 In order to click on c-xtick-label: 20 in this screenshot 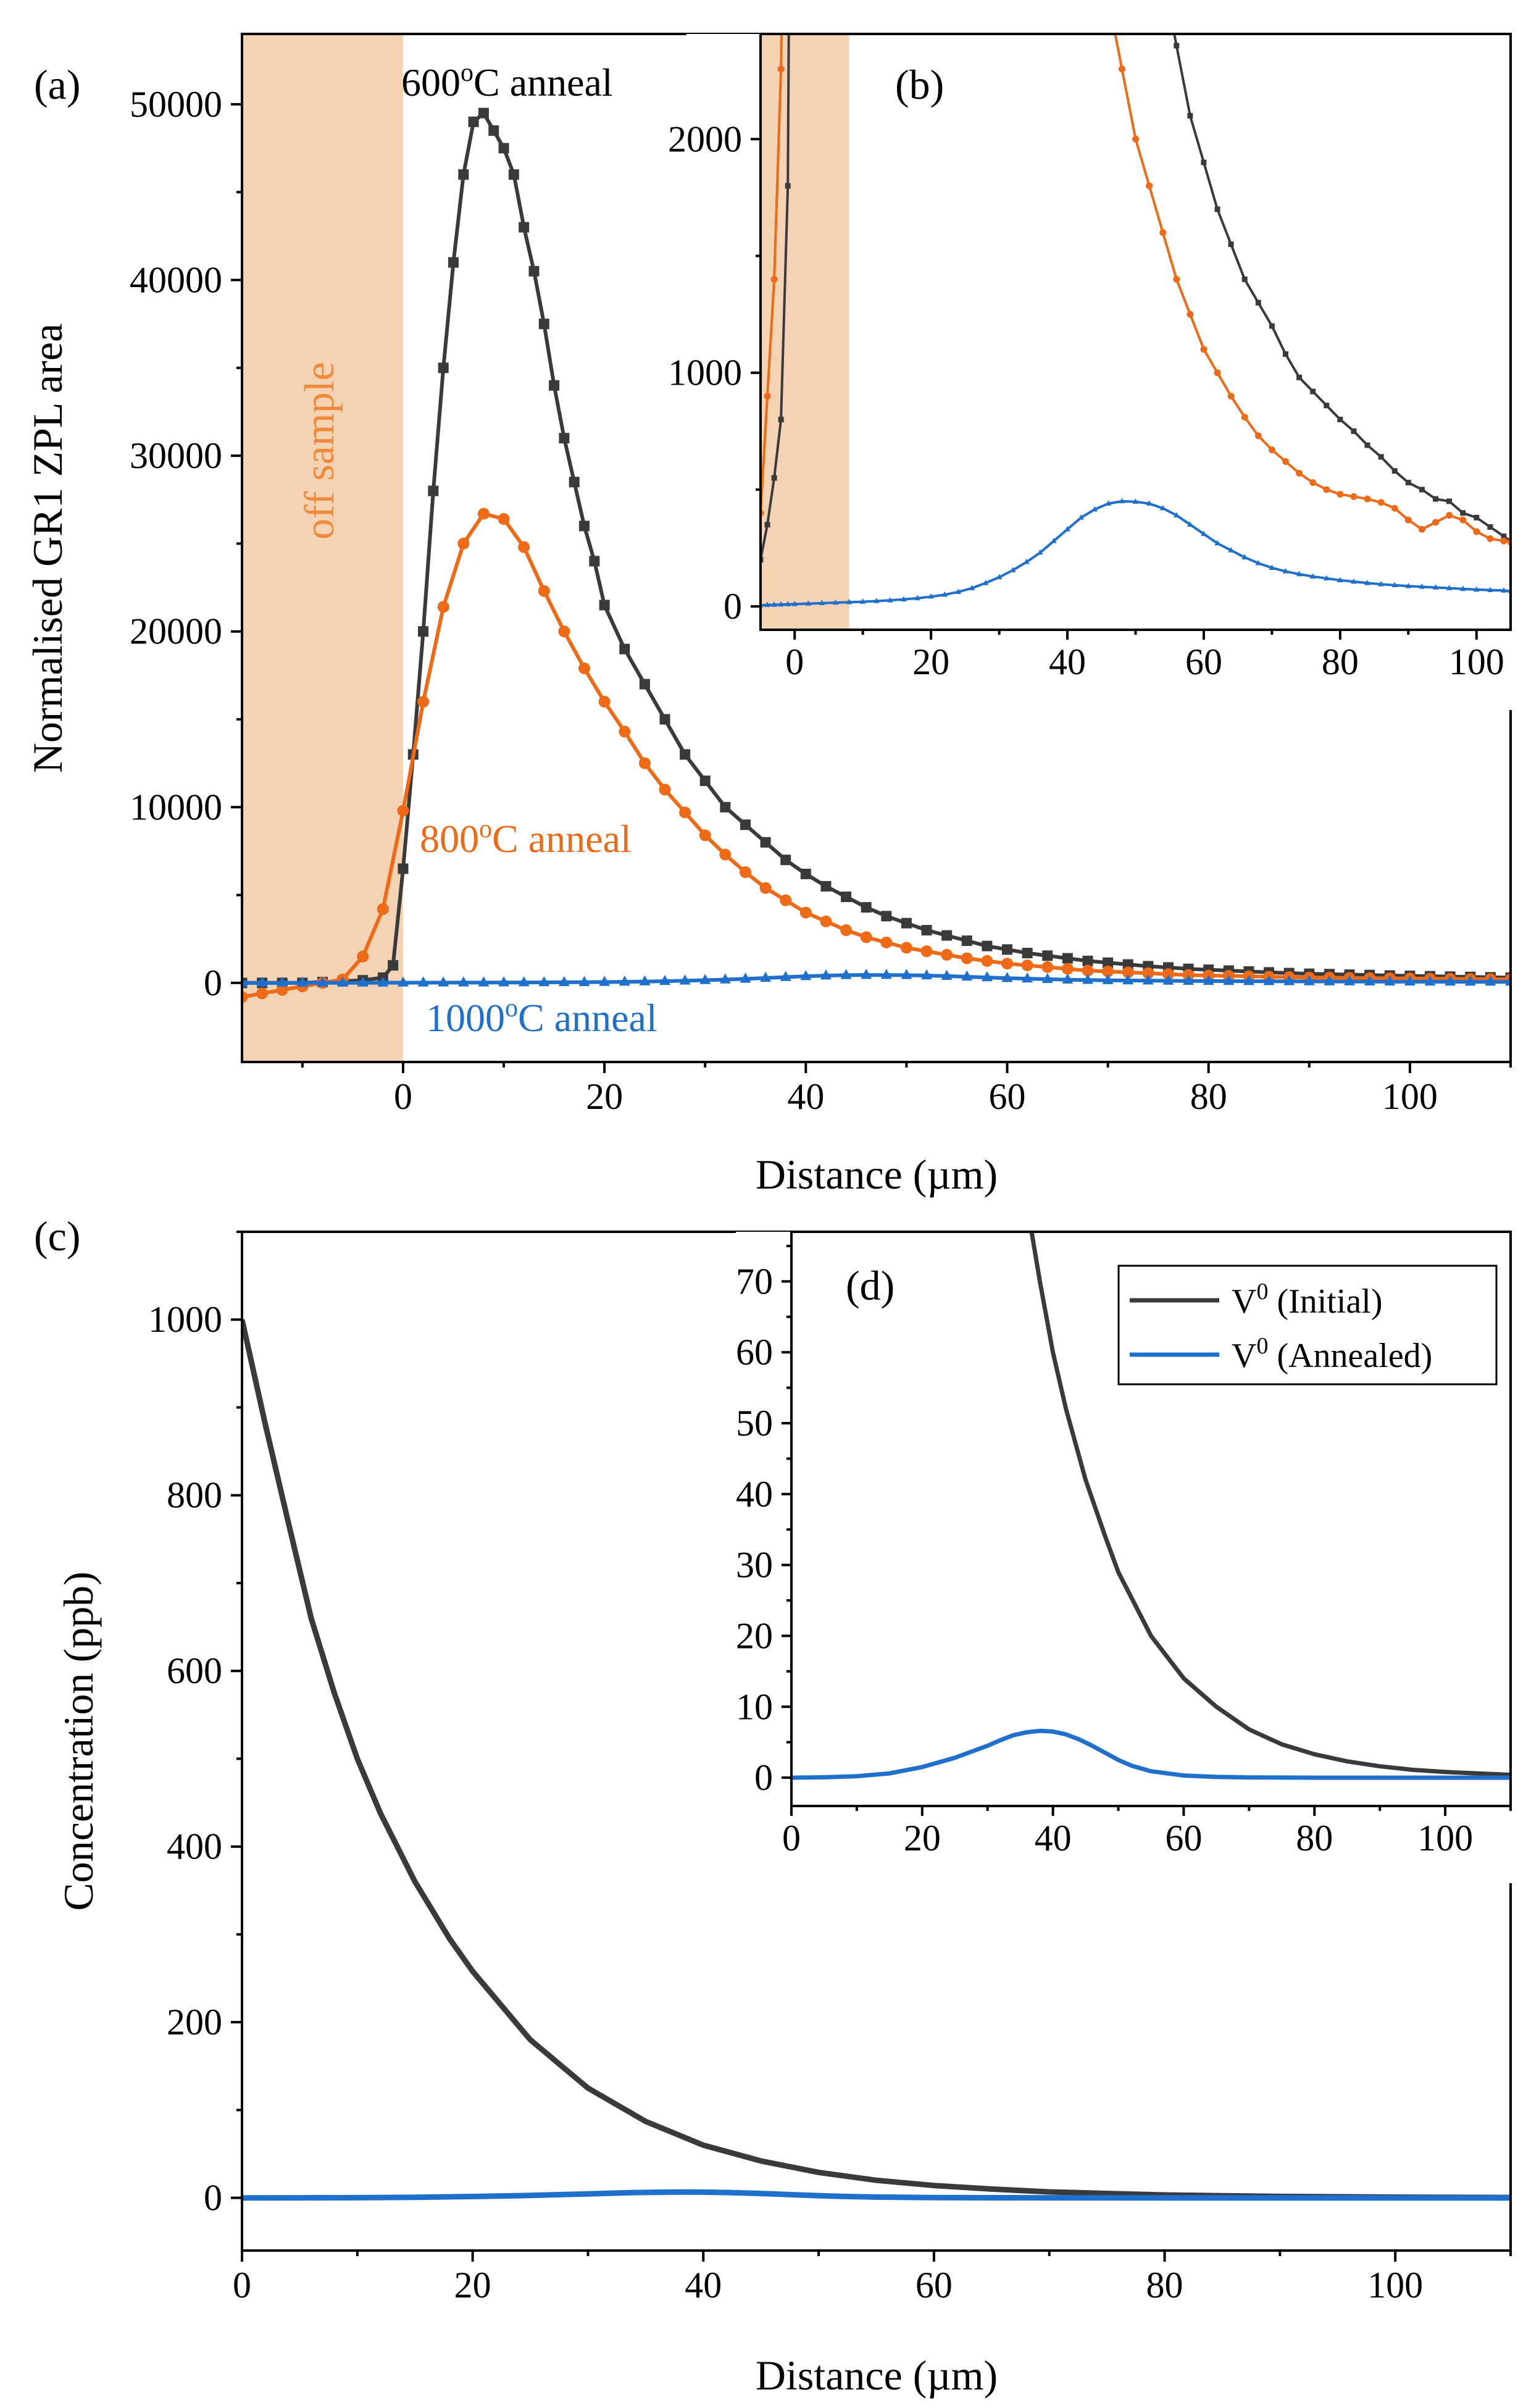, I will do `click(473, 2285)`.